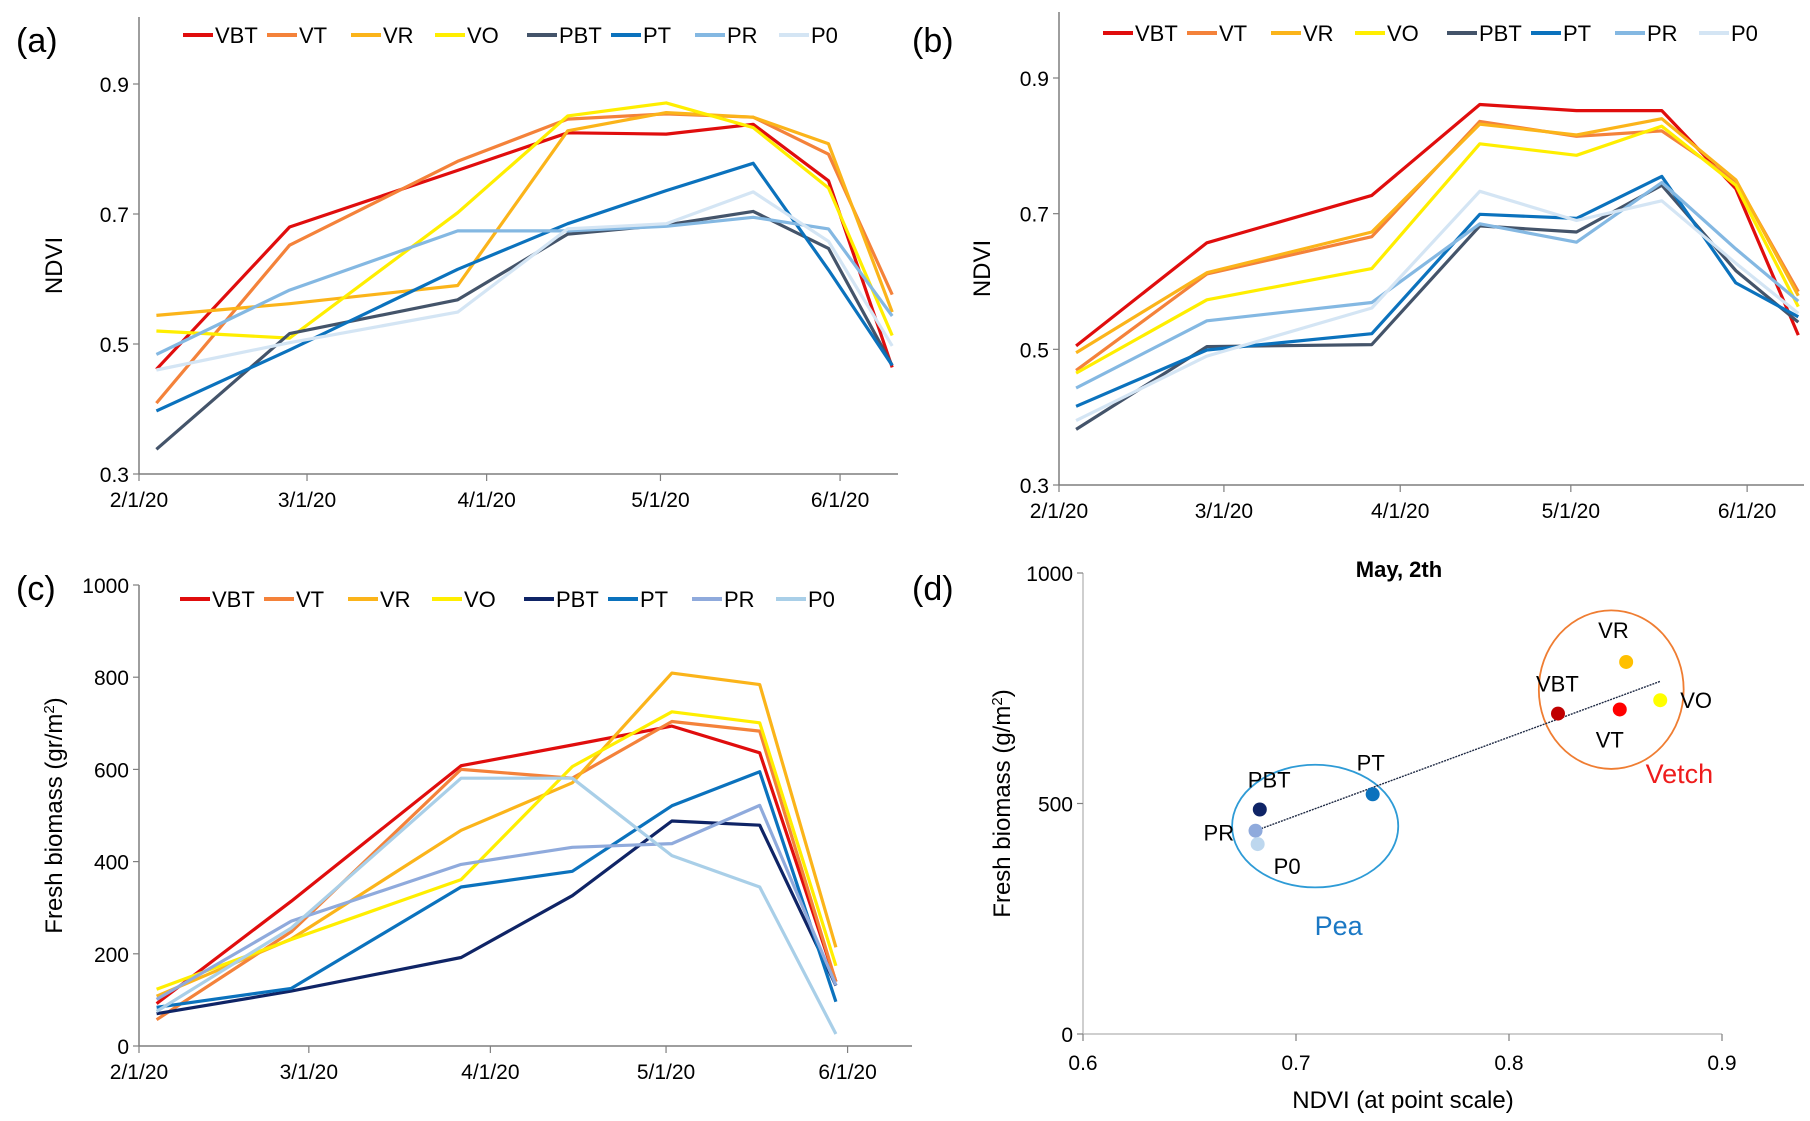 Image resolution: width=1810 pixels, height=1121 pixels. I want to click on data-point-vt, so click(1619, 709).